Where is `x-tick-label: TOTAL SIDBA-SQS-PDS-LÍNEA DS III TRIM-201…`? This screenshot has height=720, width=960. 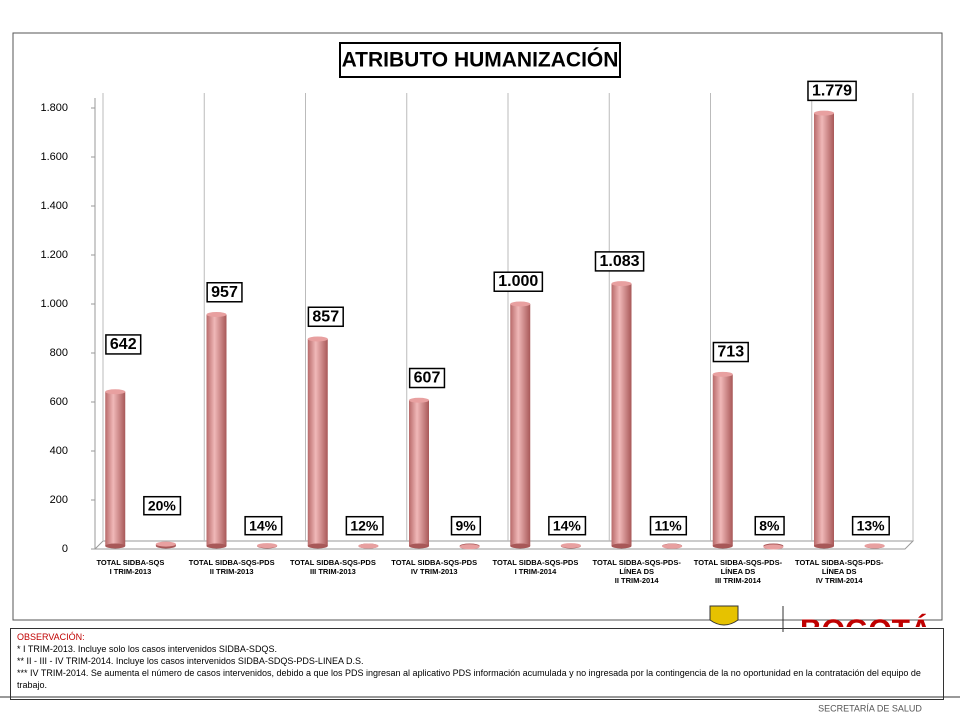
x-tick-label: TOTAL SIDBA-SQS-PDS-LÍNEA DS III TRIM-201… is located at coordinates (738, 571).